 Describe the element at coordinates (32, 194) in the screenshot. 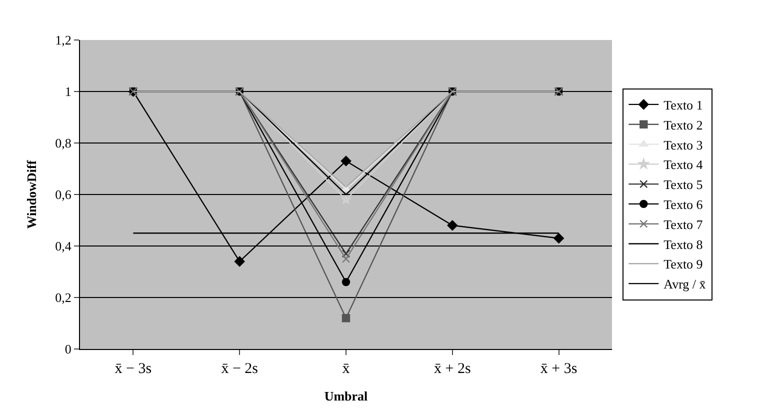

I see `y-axis-title: WindowDiff` at that location.